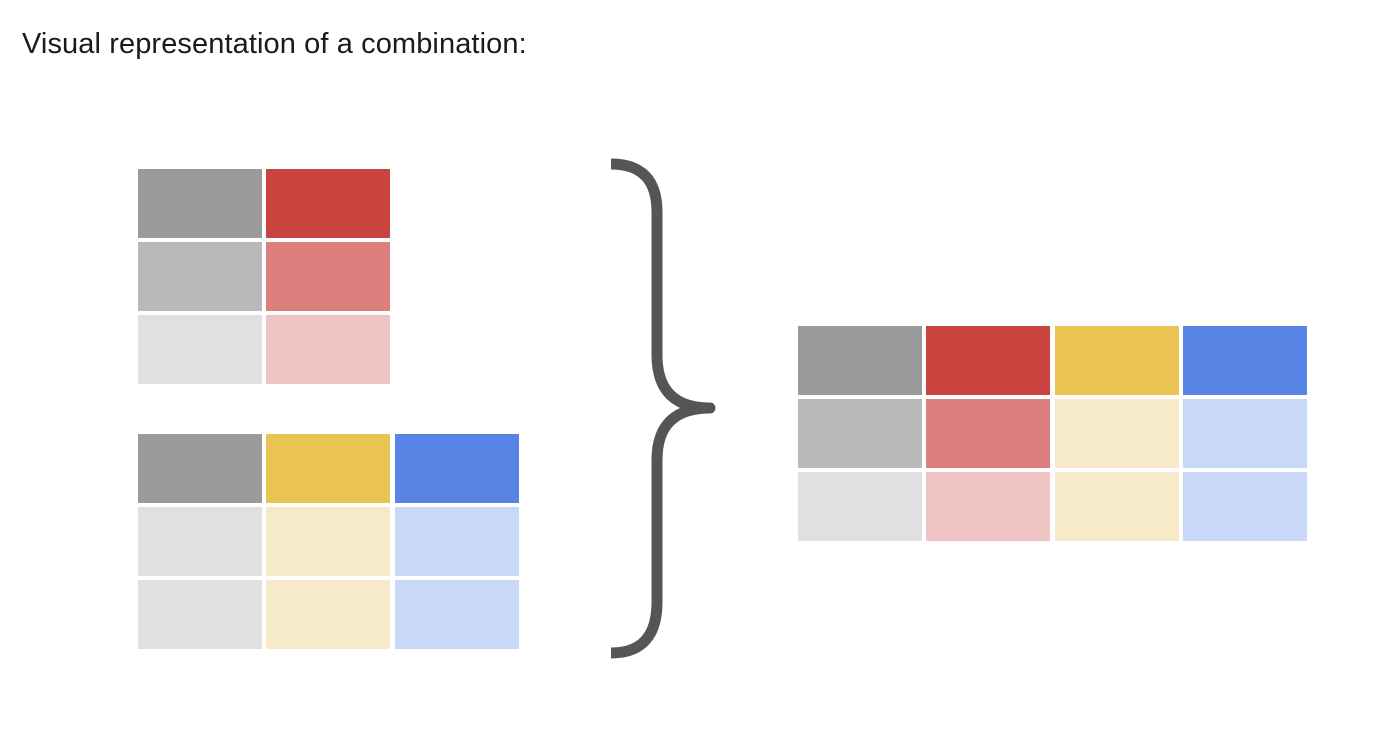  What do you see at coordinates (200, 468) in the screenshot?
I see `input-b-cell-r1-c1` at bounding box center [200, 468].